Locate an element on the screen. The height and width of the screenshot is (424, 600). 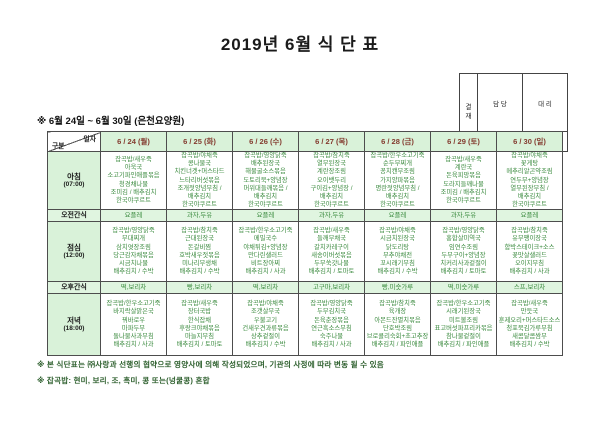
menu-row-1: 오전간식 요플레 과자,두유 요플레 과자,두유 요플레 과자,두유 요플레 is located at coordinates (305, 216).